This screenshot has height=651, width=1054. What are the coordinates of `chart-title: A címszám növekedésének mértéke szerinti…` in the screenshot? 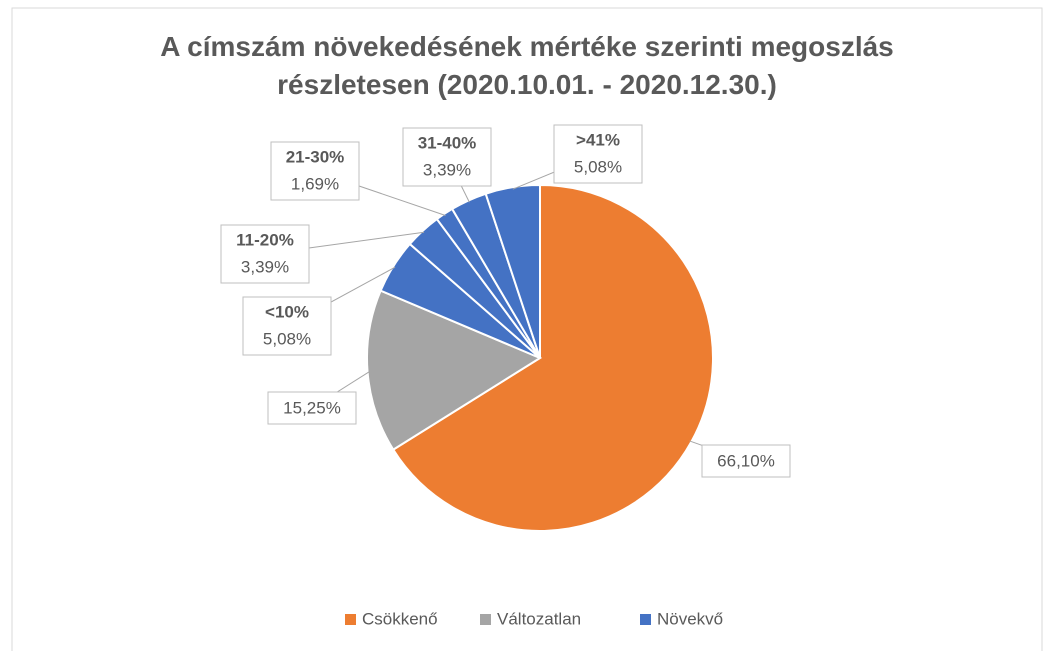 It's located at (527, 65).